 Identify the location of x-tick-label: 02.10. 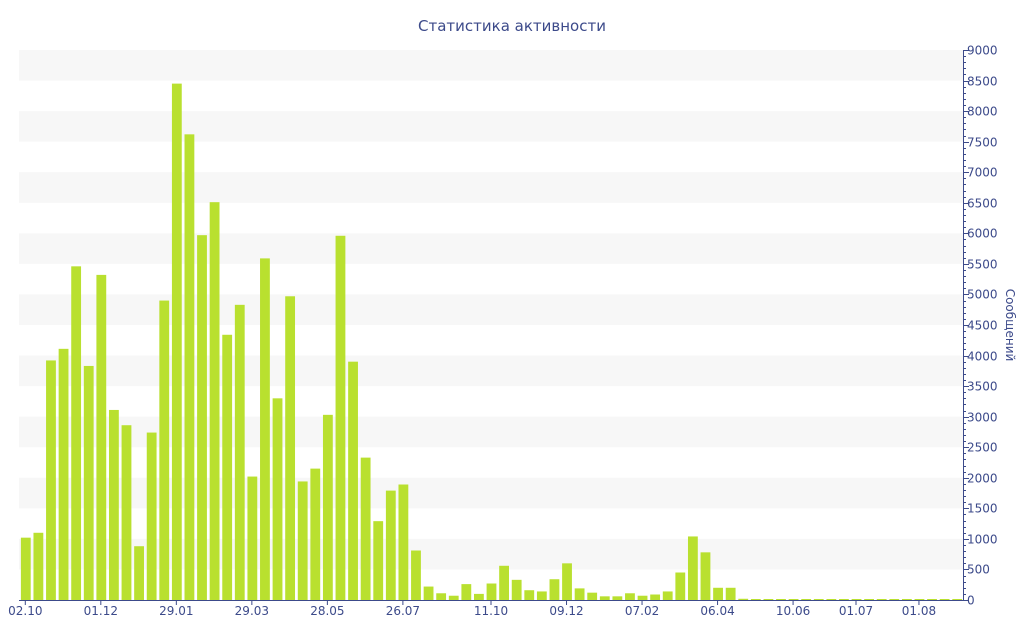
(25, 611).